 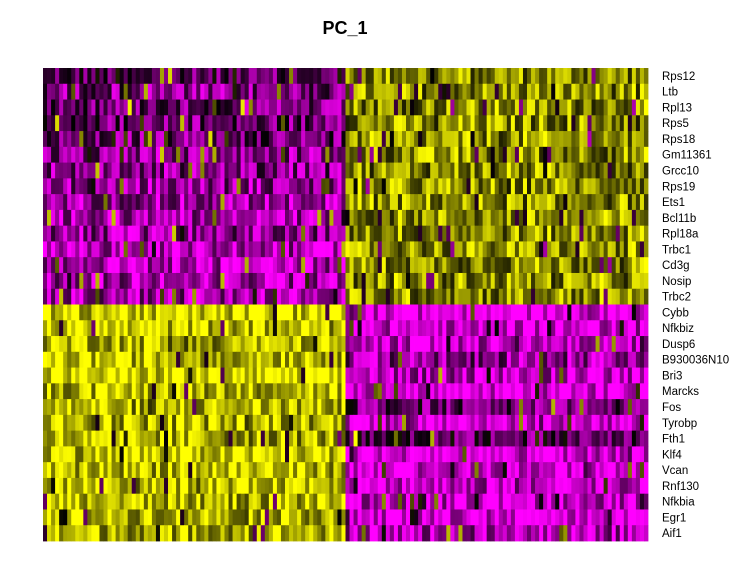 What do you see at coordinates (678, 77) in the screenshot?
I see `gene-label: Rps12` at bounding box center [678, 77].